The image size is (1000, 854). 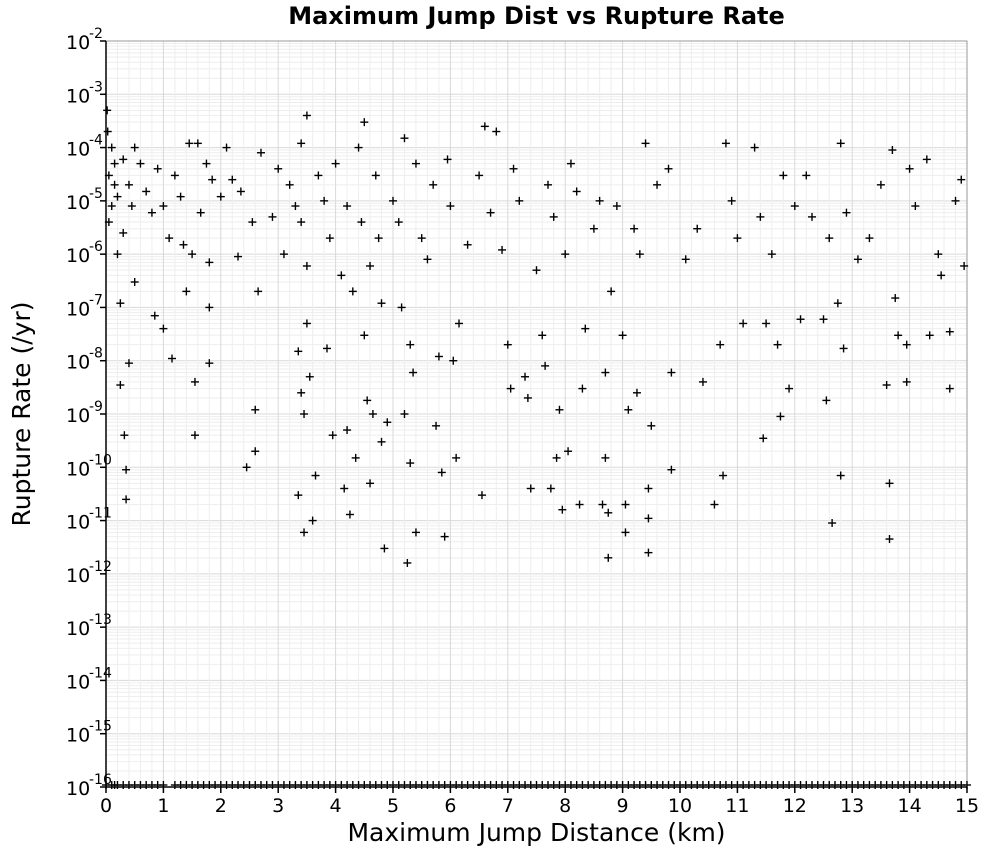 What do you see at coordinates (336, 806) in the screenshot?
I see `x-tick-label: 4` at bounding box center [336, 806].